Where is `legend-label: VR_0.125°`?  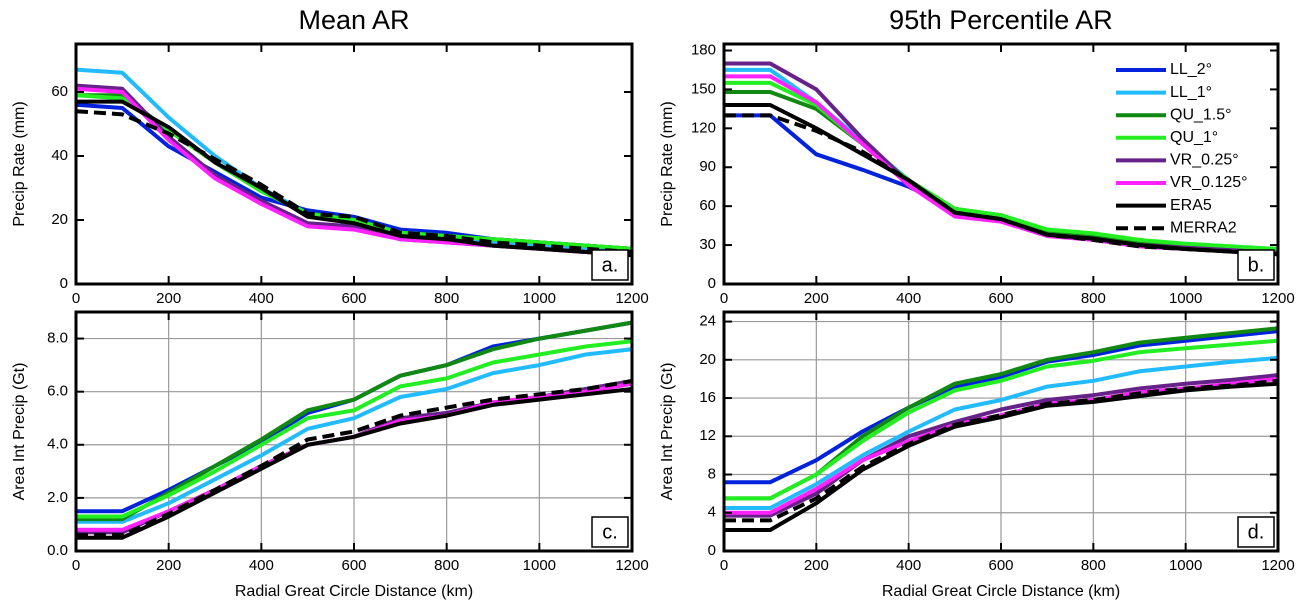 legend-label: VR_0.125° is located at coordinates (1209, 182).